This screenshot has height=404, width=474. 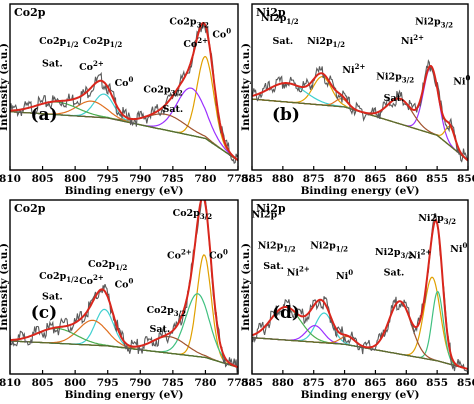 I want to click on x-tick-label: 780, so click(x=205, y=383).